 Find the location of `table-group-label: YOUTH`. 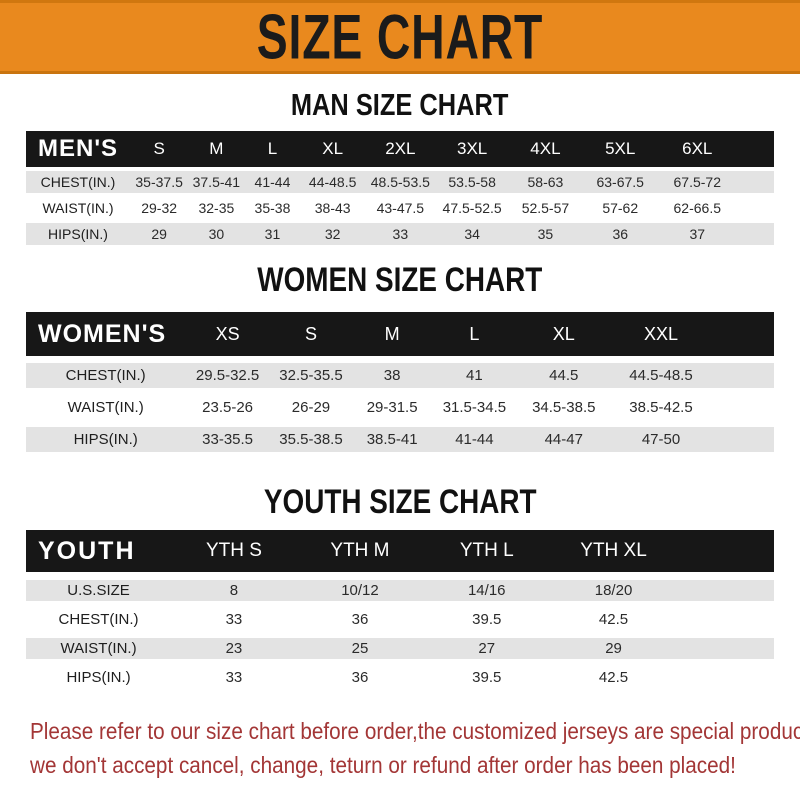

table-group-label: YOUTH is located at coordinates (99, 551).